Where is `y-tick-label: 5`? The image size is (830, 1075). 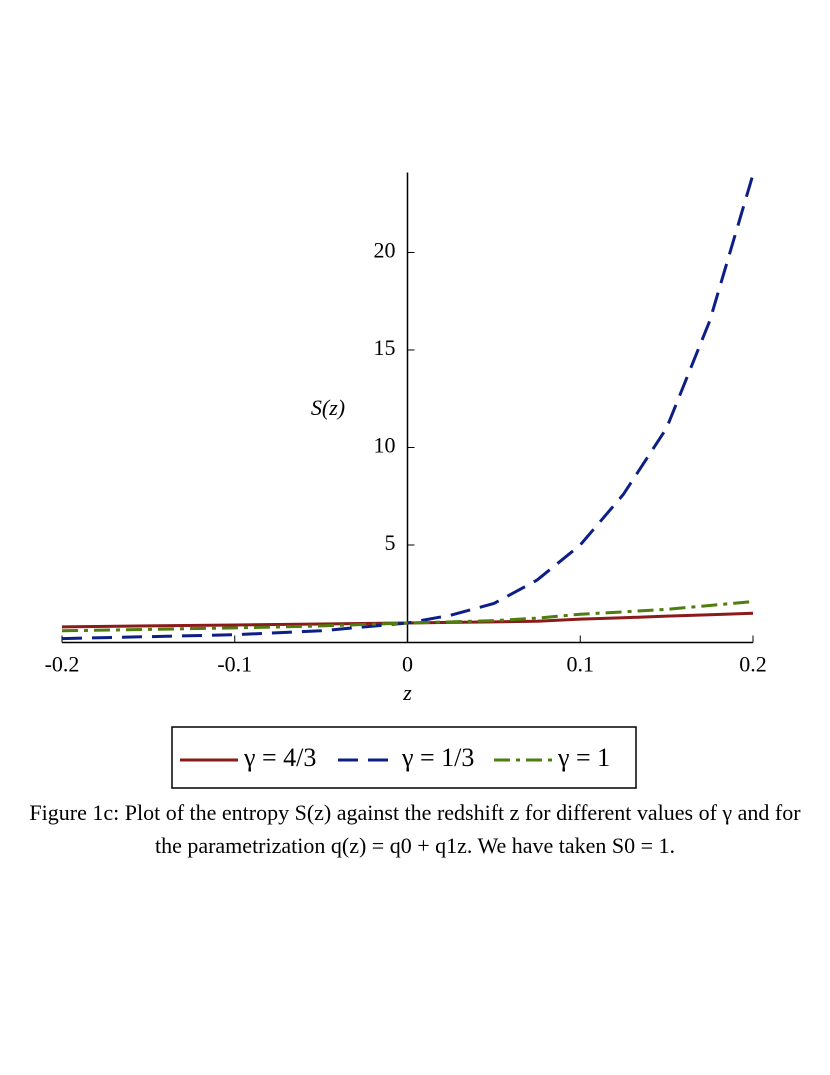 y-tick-label: 5 is located at coordinates (390, 542).